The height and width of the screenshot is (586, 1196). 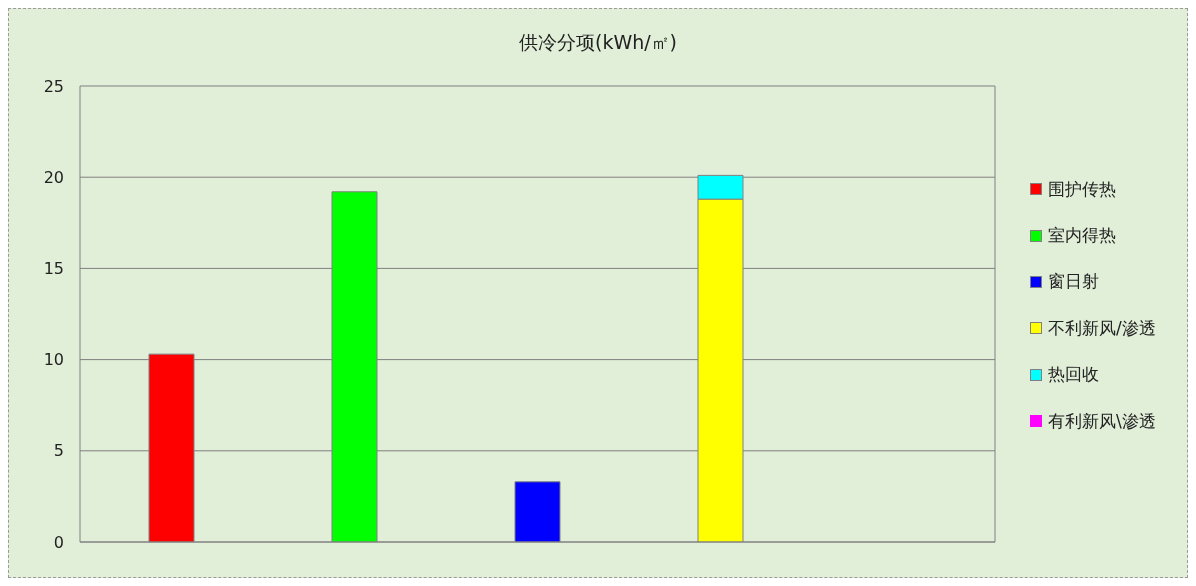 I want to click on y-tick-label: 20, so click(x=53, y=177).